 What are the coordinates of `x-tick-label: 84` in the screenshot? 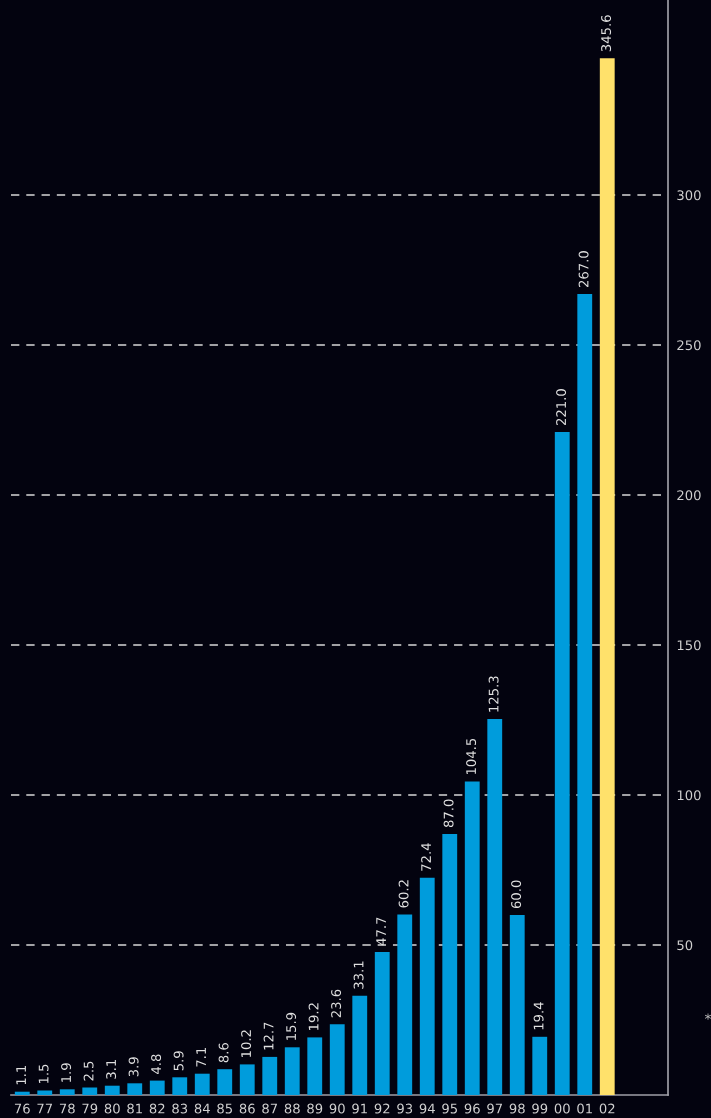 It's located at (202, 1108).